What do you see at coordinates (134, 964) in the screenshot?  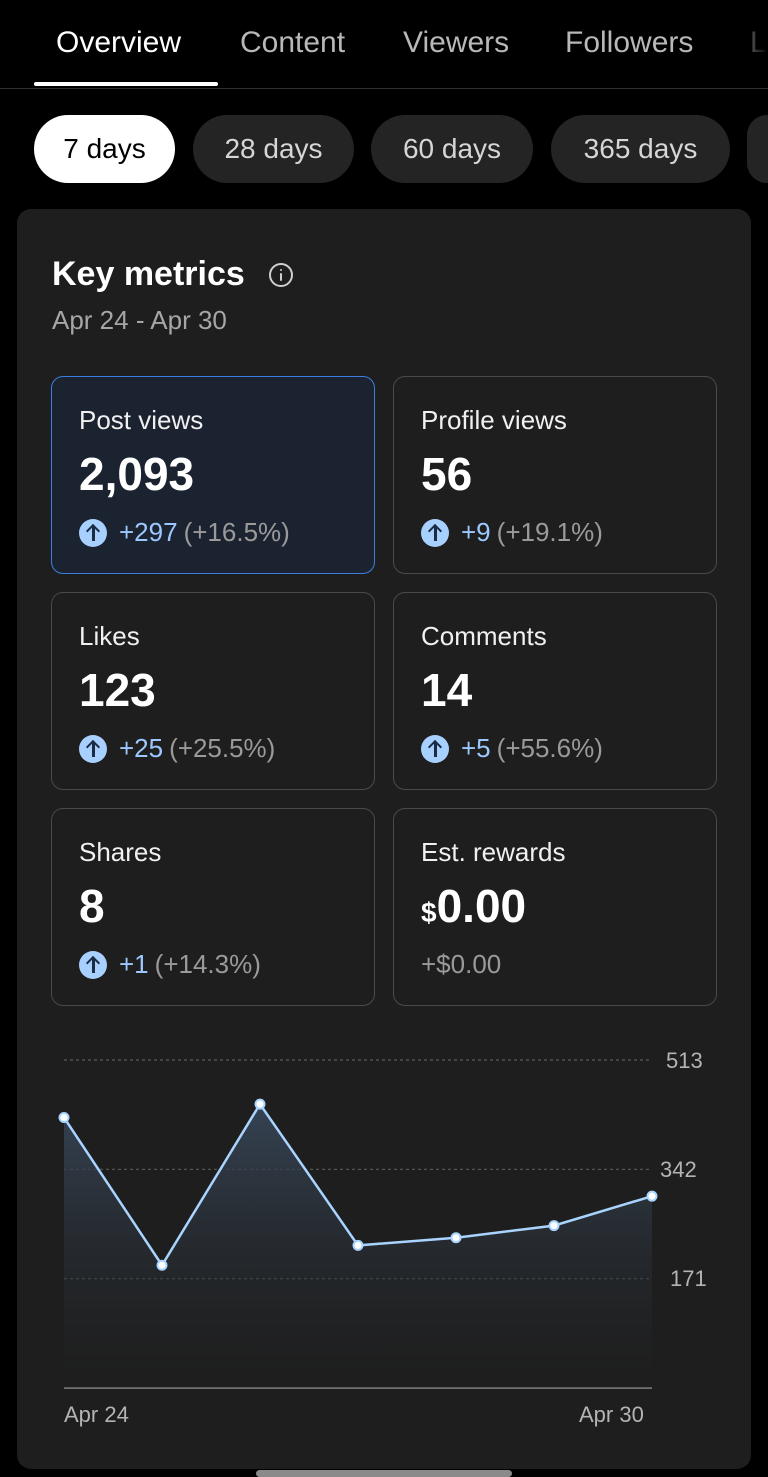 I see `metric-delta: +1` at bounding box center [134, 964].